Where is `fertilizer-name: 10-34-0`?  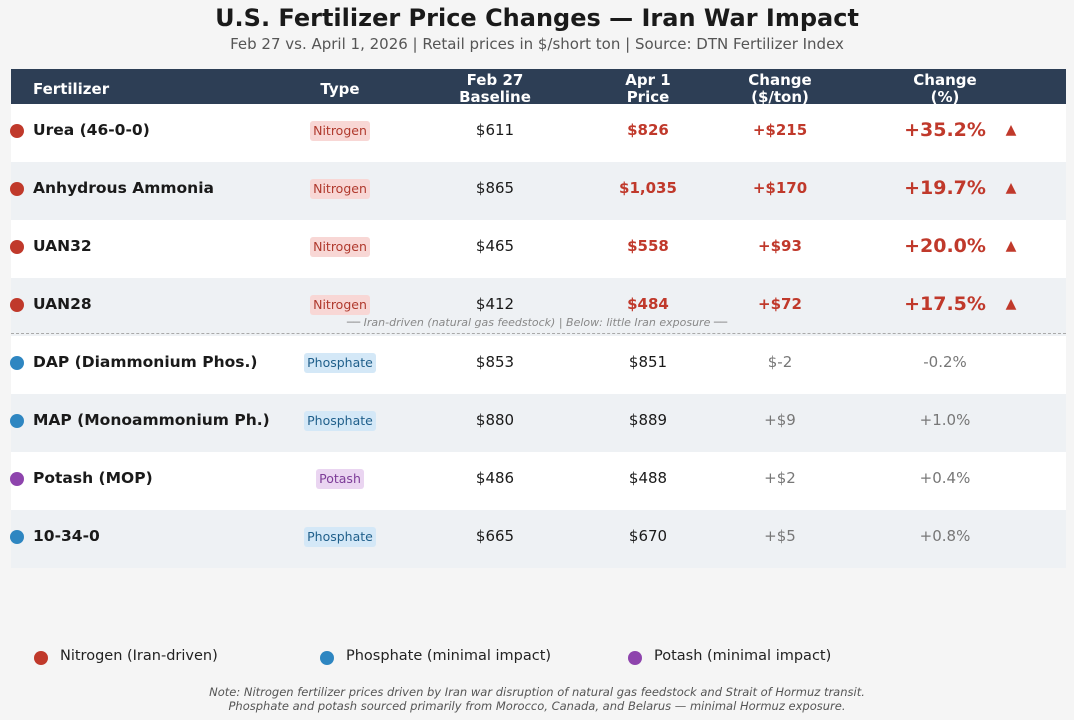 fertilizer-name: 10-34-0 is located at coordinates (66, 536).